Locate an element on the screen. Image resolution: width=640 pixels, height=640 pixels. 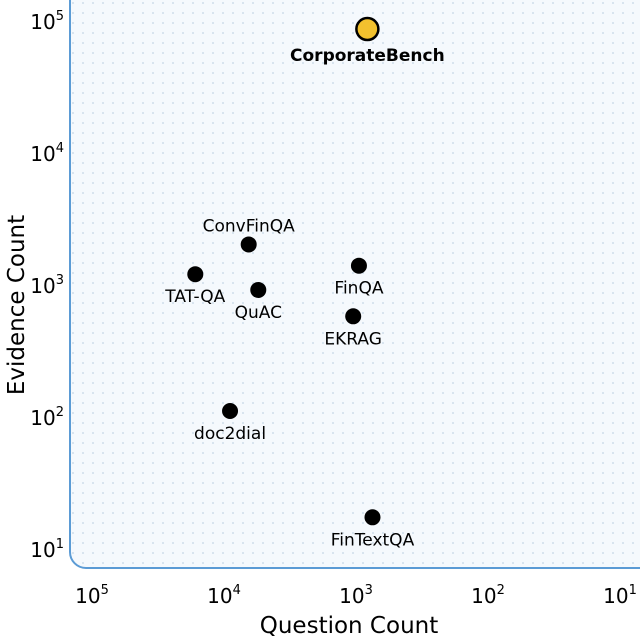
point-label: ConvFinQA is located at coordinates (249, 226).